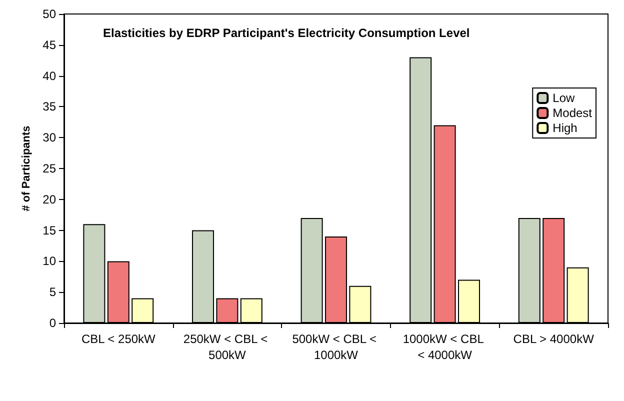  I want to click on y-tick-label: 15, so click(49, 230).